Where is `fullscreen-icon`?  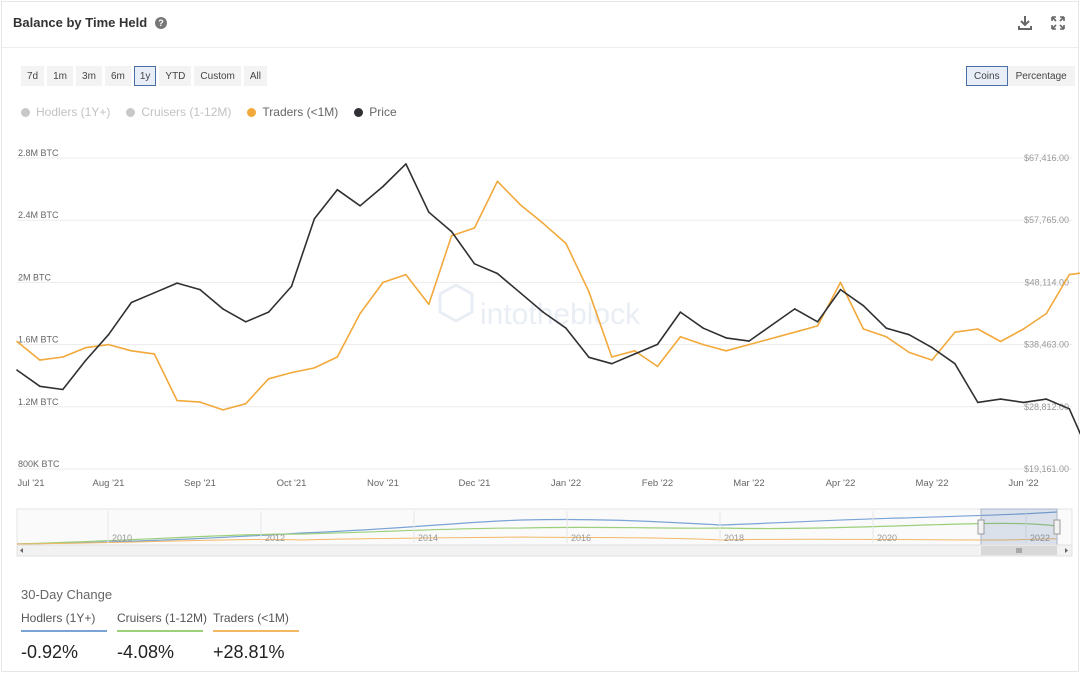 fullscreen-icon is located at coordinates (1058, 23).